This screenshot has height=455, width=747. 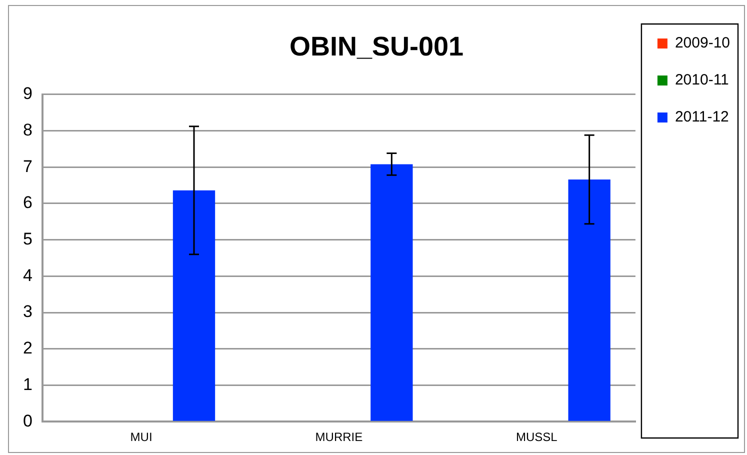 What do you see at coordinates (27, 384) in the screenshot?
I see `y-tick-label: 1` at bounding box center [27, 384].